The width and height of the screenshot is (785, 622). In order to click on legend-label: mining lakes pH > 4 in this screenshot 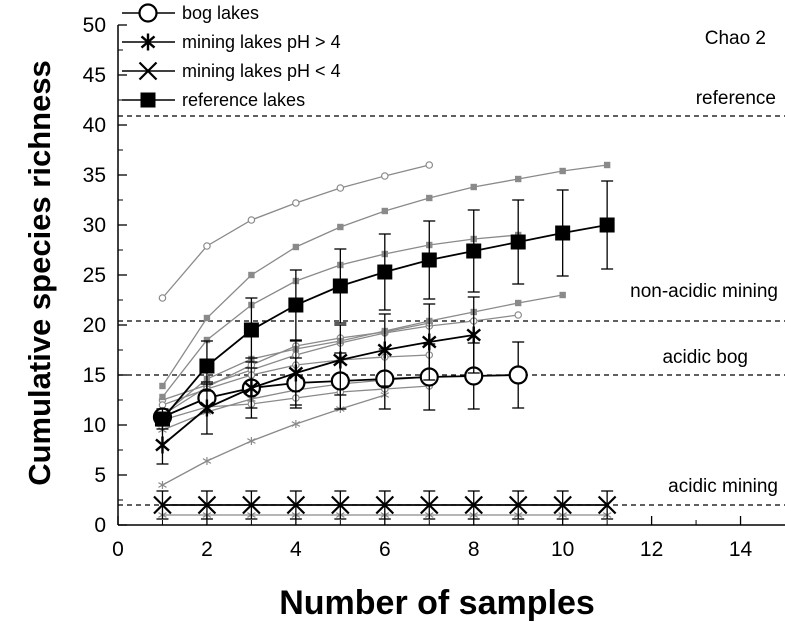, I will do `click(261, 42)`.